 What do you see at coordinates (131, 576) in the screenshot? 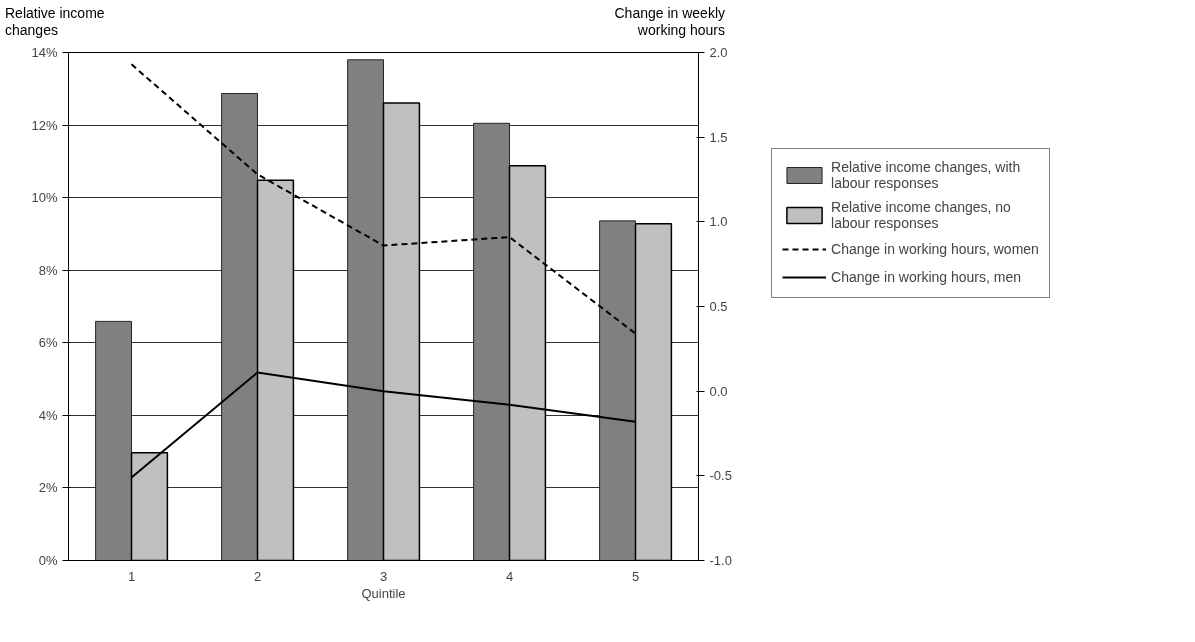
I see `x-tick-label: 1` at bounding box center [131, 576].